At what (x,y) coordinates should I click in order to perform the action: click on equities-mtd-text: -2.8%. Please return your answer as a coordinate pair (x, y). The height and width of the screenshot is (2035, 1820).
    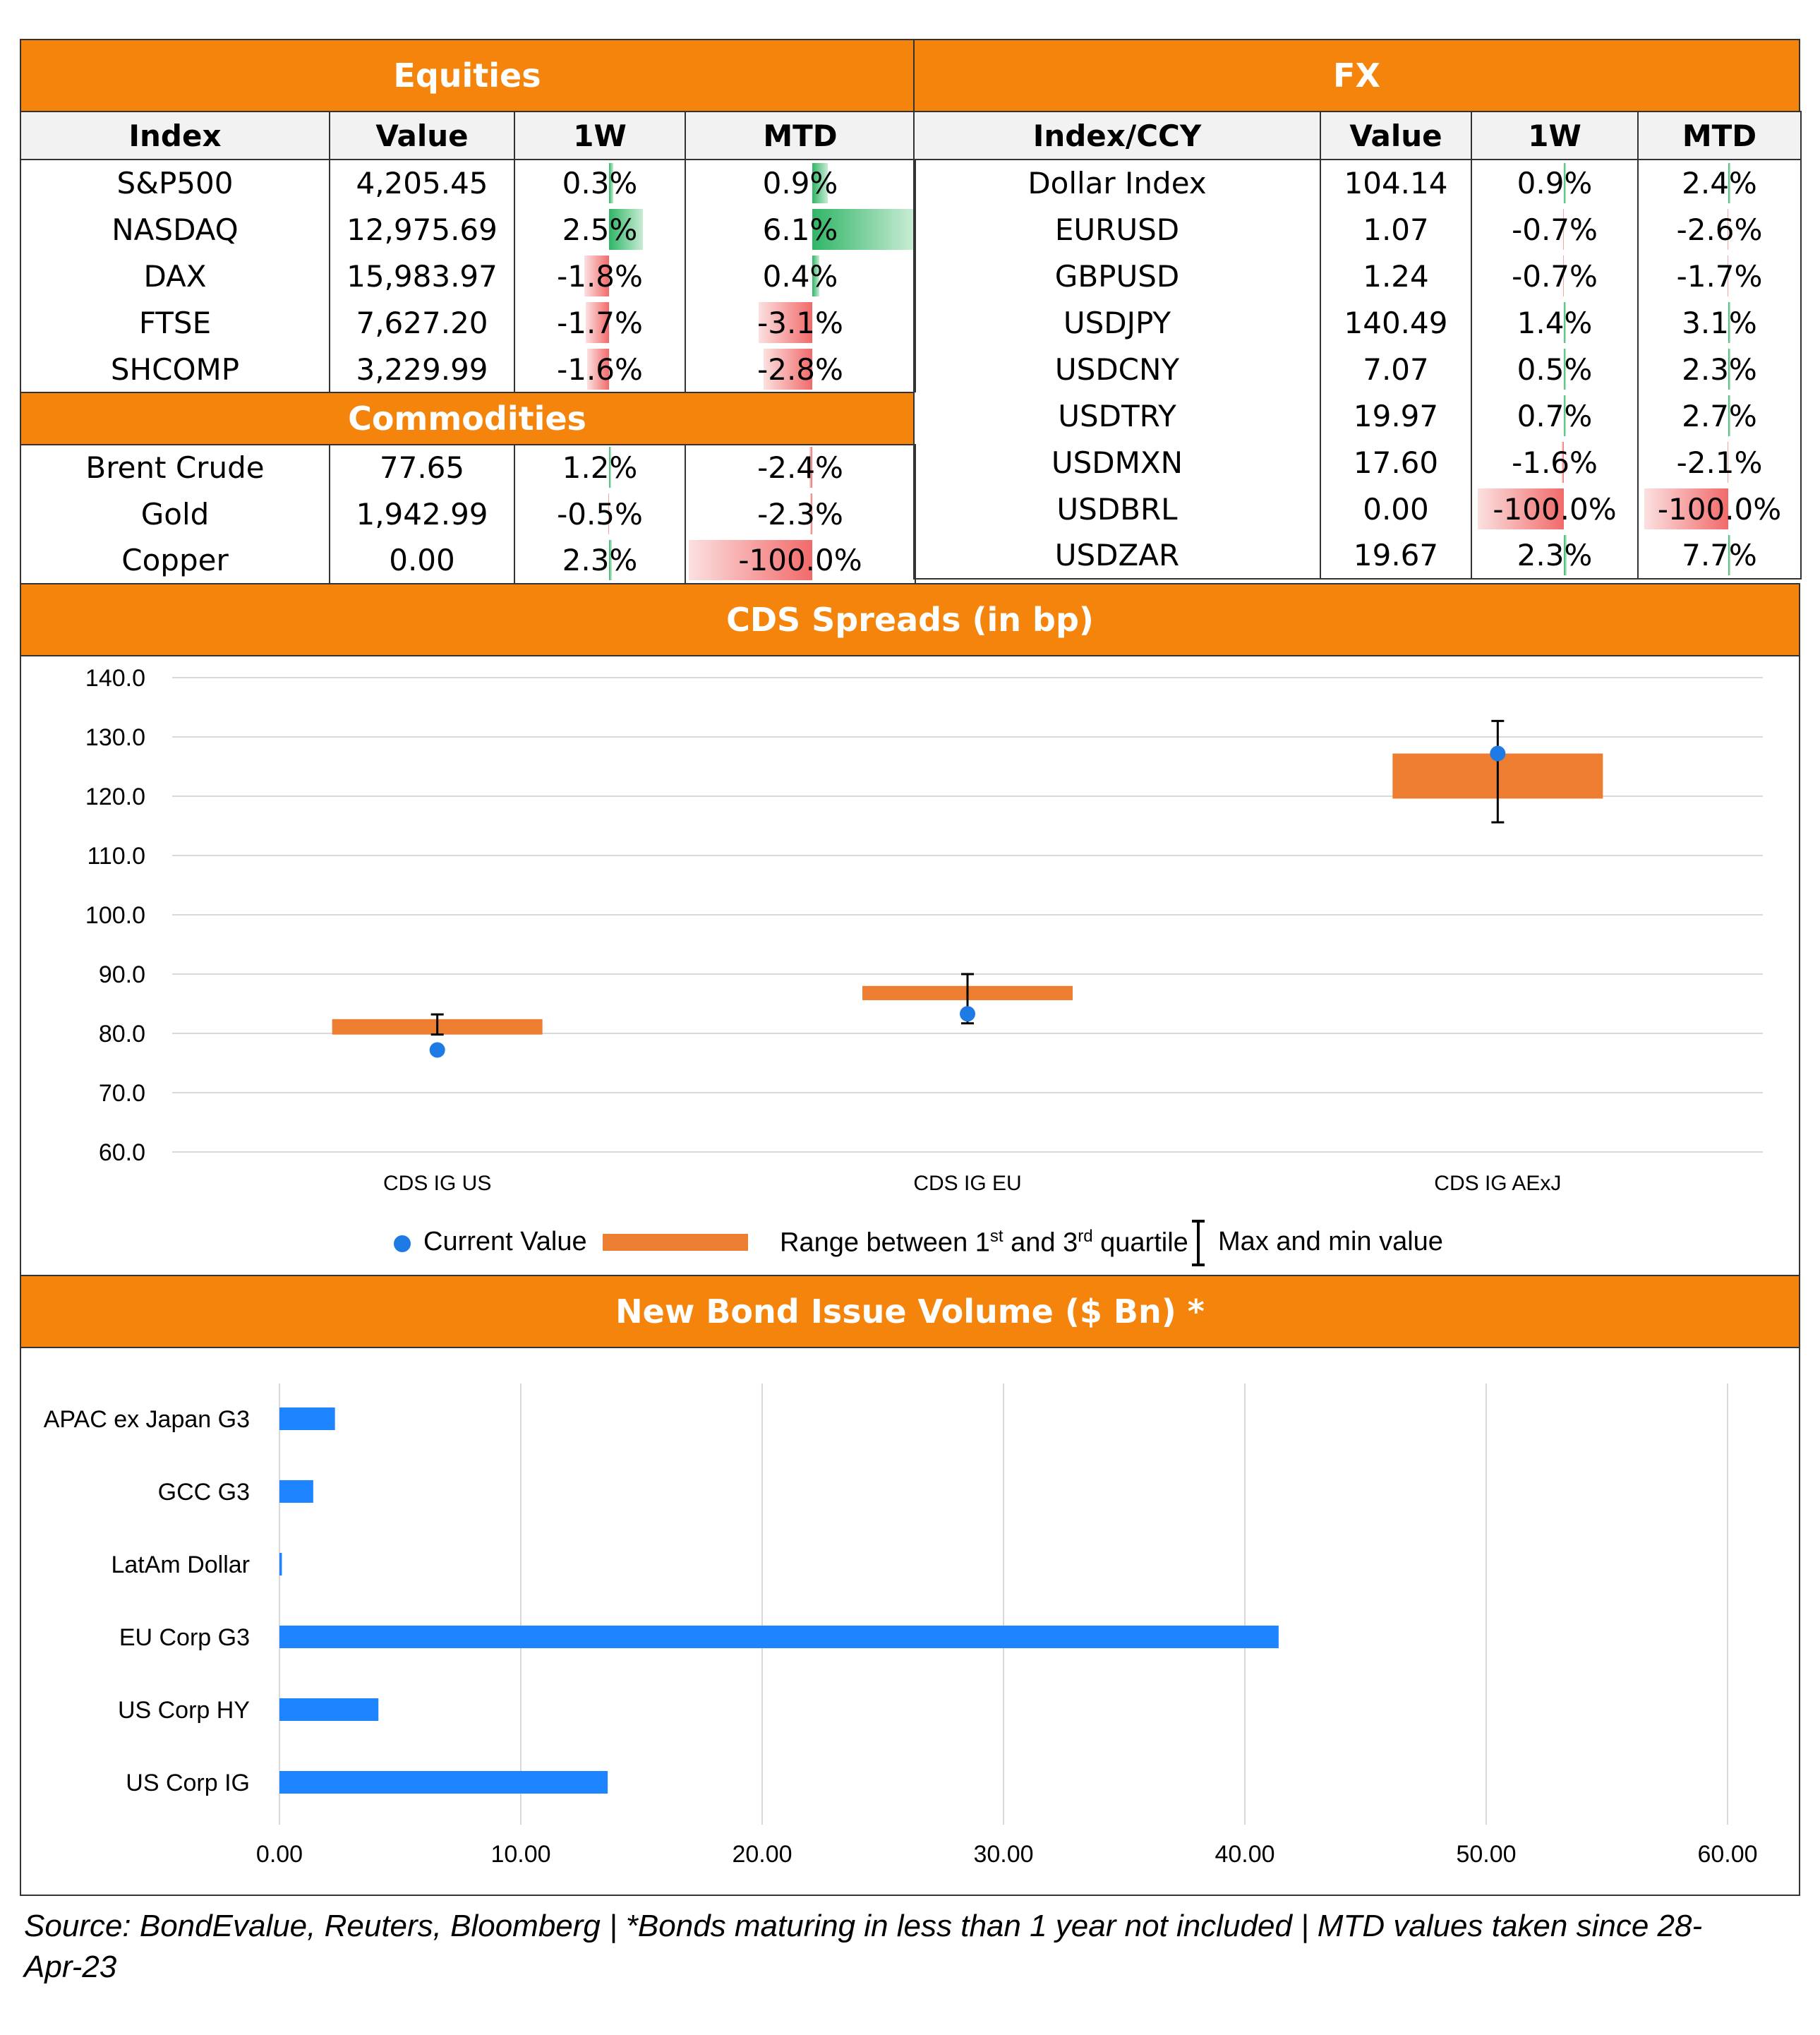
    Looking at the image, I should click on (800, 369).